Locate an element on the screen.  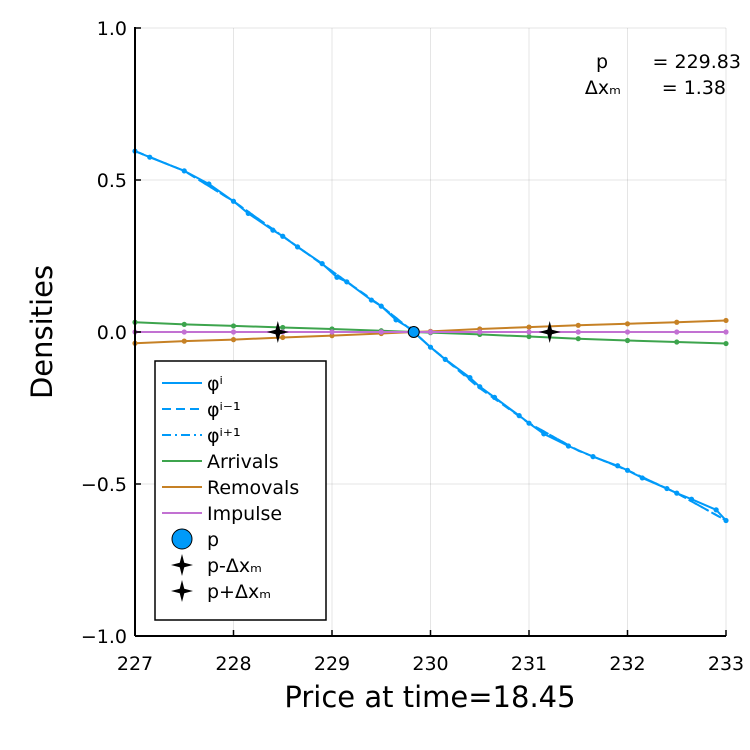
legend-label-1: φⁱ⁻¹ is located at coordinates (224, 410).